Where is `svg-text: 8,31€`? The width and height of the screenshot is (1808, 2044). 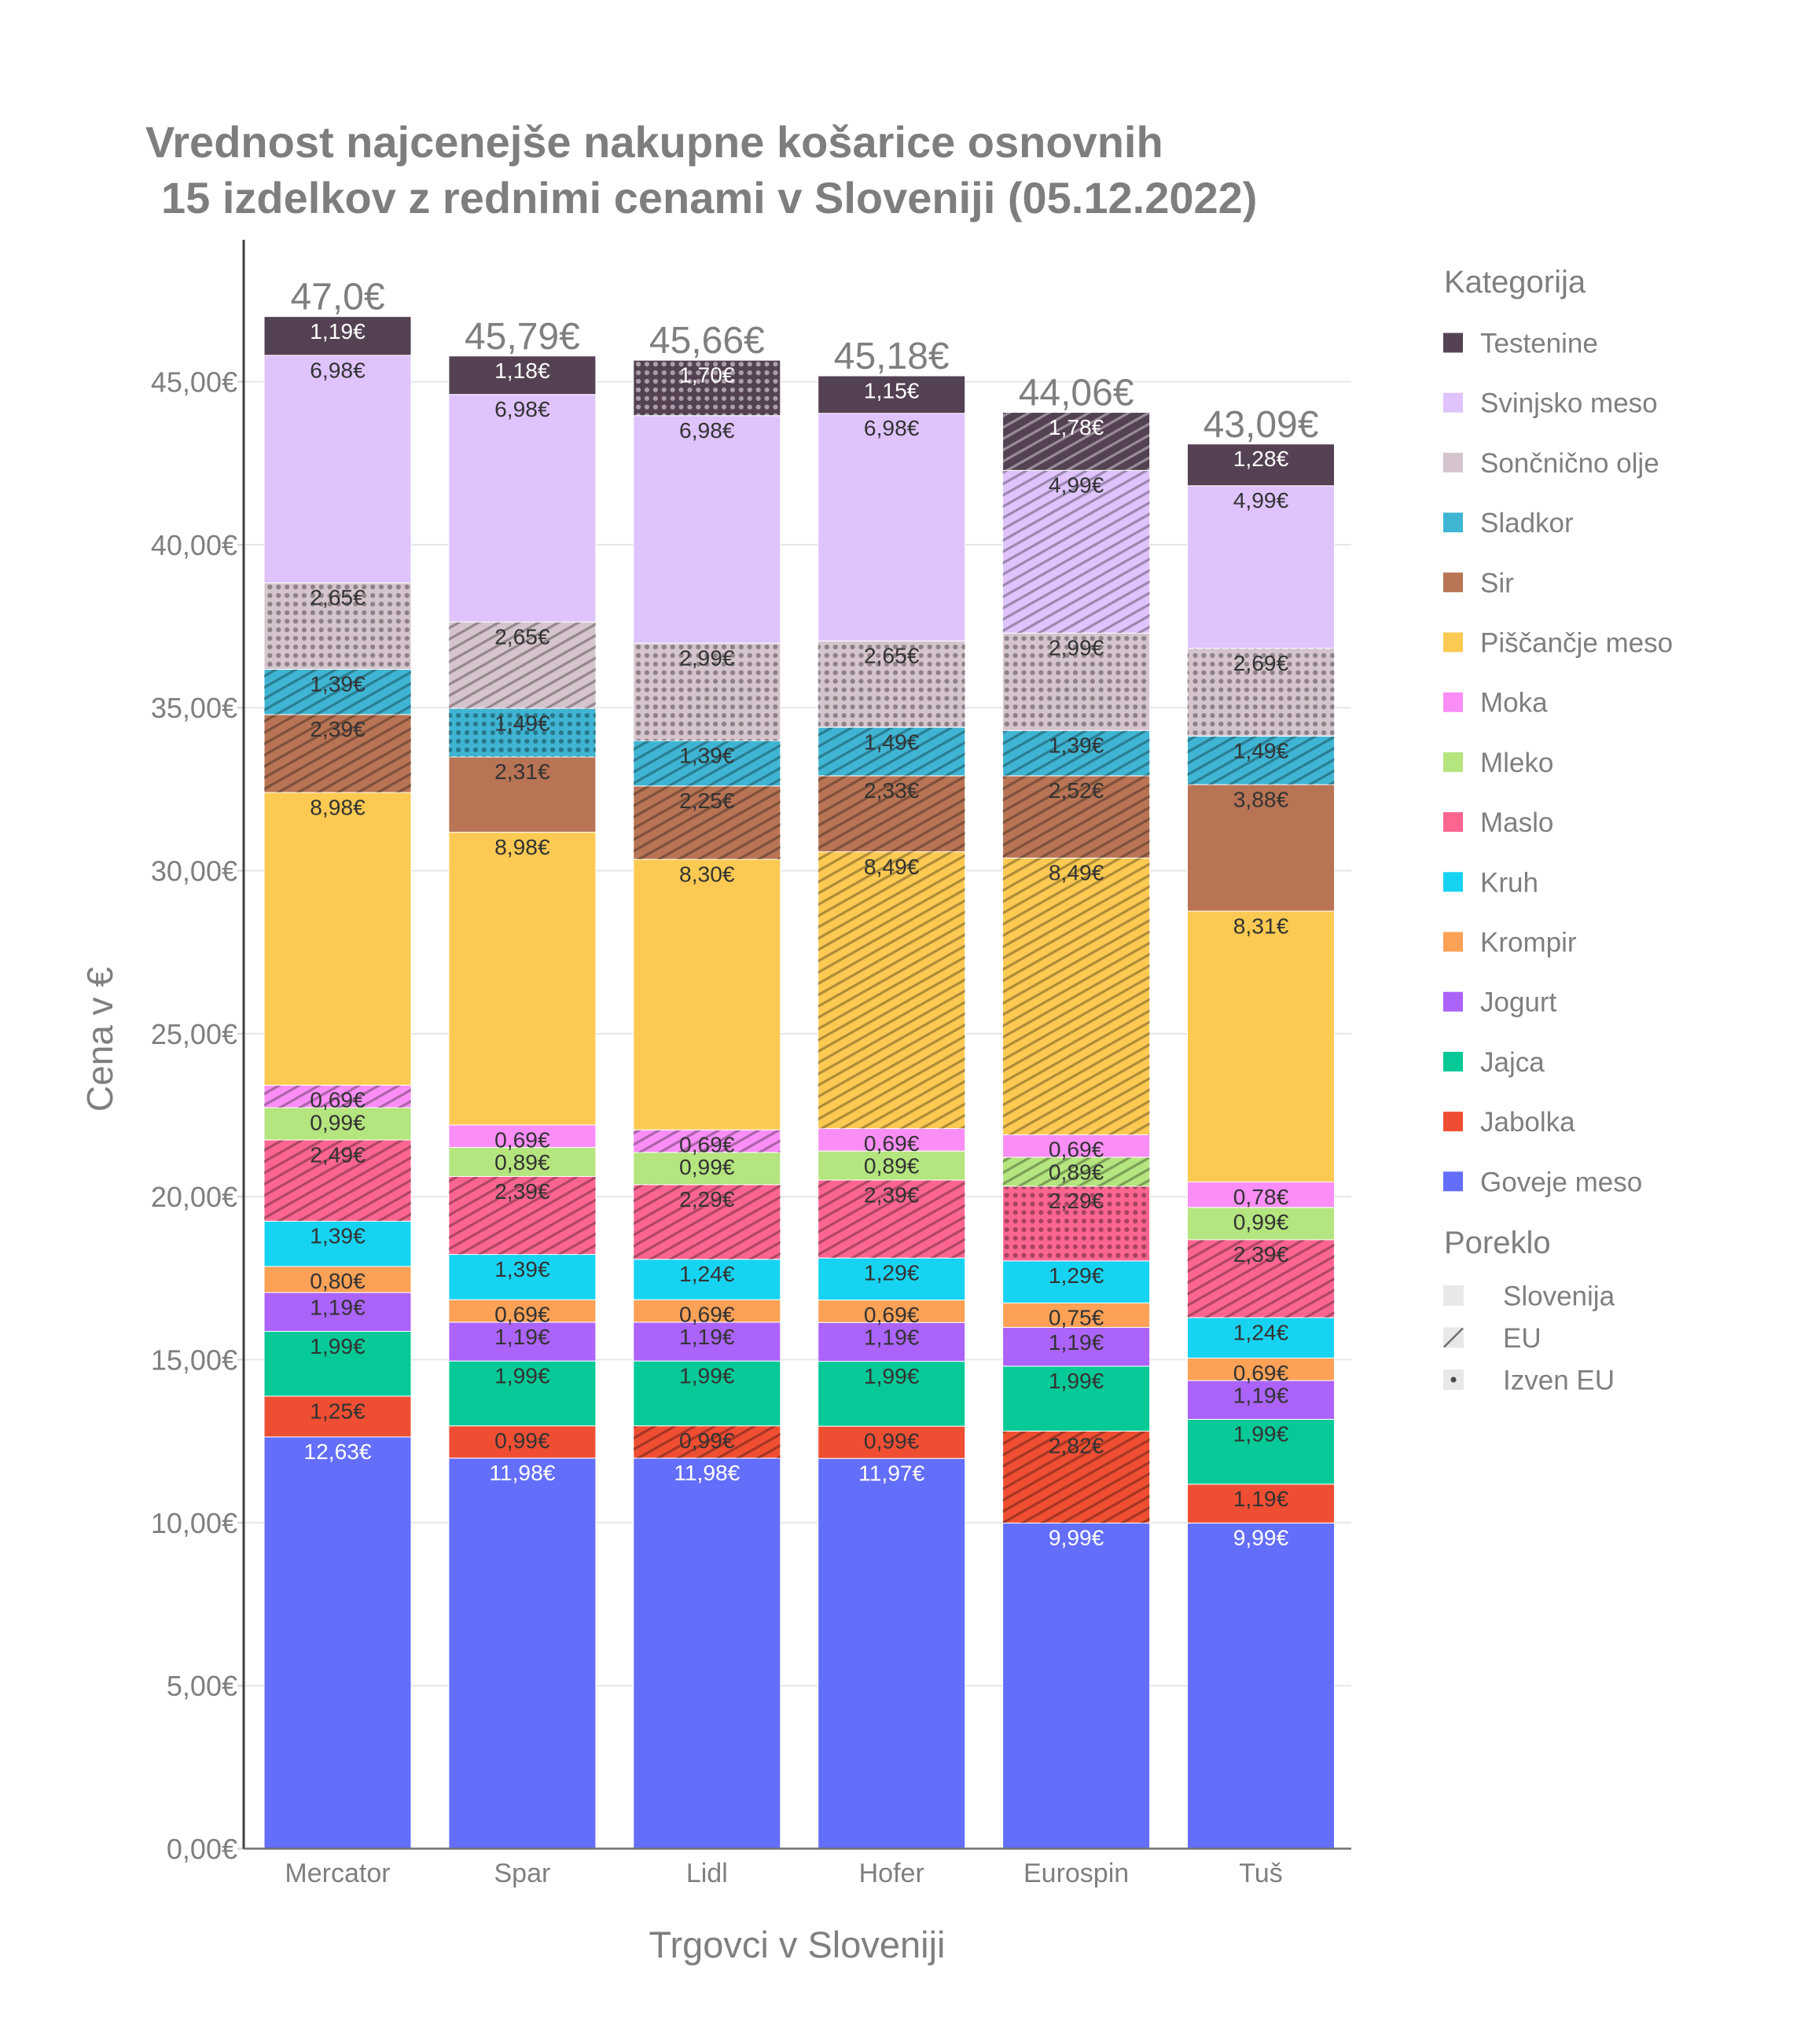
svg-text: 8,31€ is located at coordinates (1261, 925).